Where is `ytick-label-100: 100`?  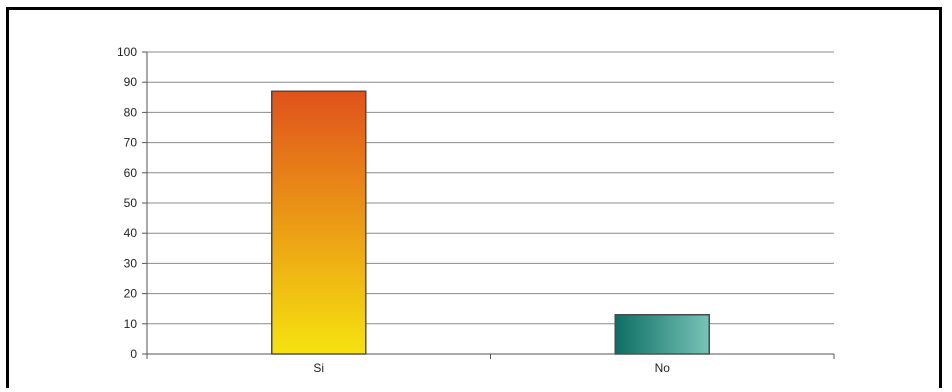
ytick-label-100: 100 is located at coordinates (127, 52).